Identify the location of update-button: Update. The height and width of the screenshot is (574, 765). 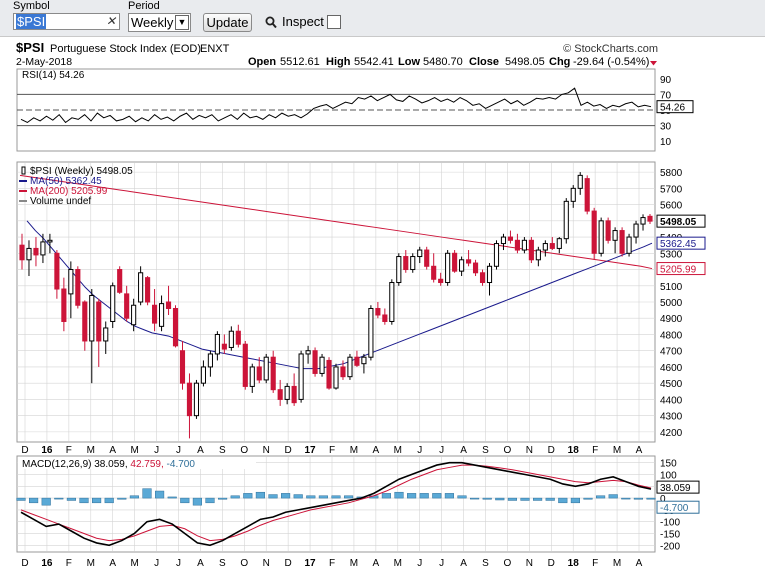
(227, 22).